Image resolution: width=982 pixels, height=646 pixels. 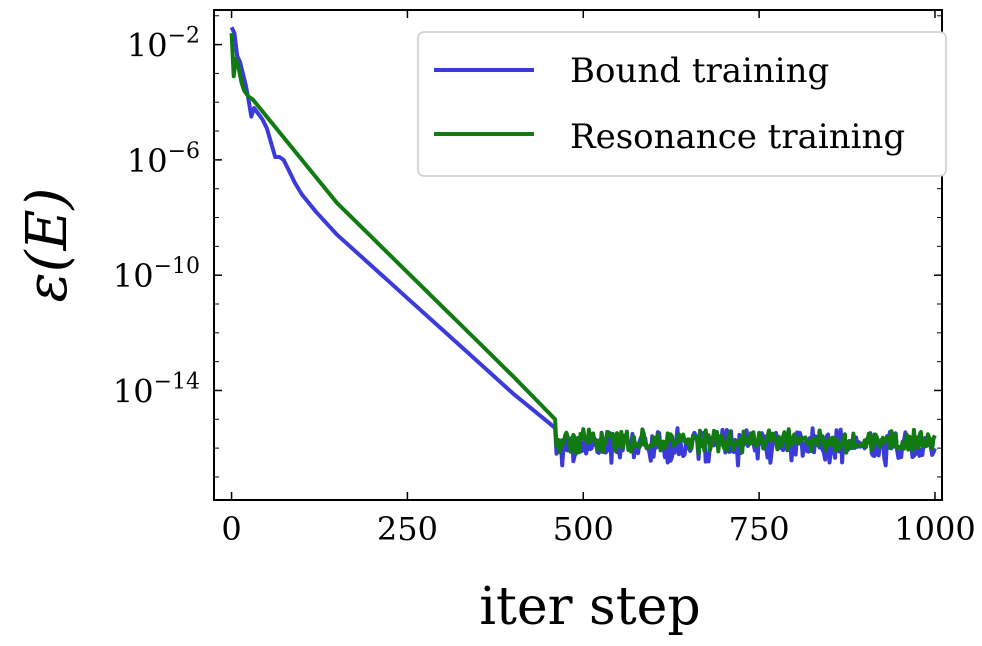 I want to click on x-tick-label: 750, so click(x=759, y=529).